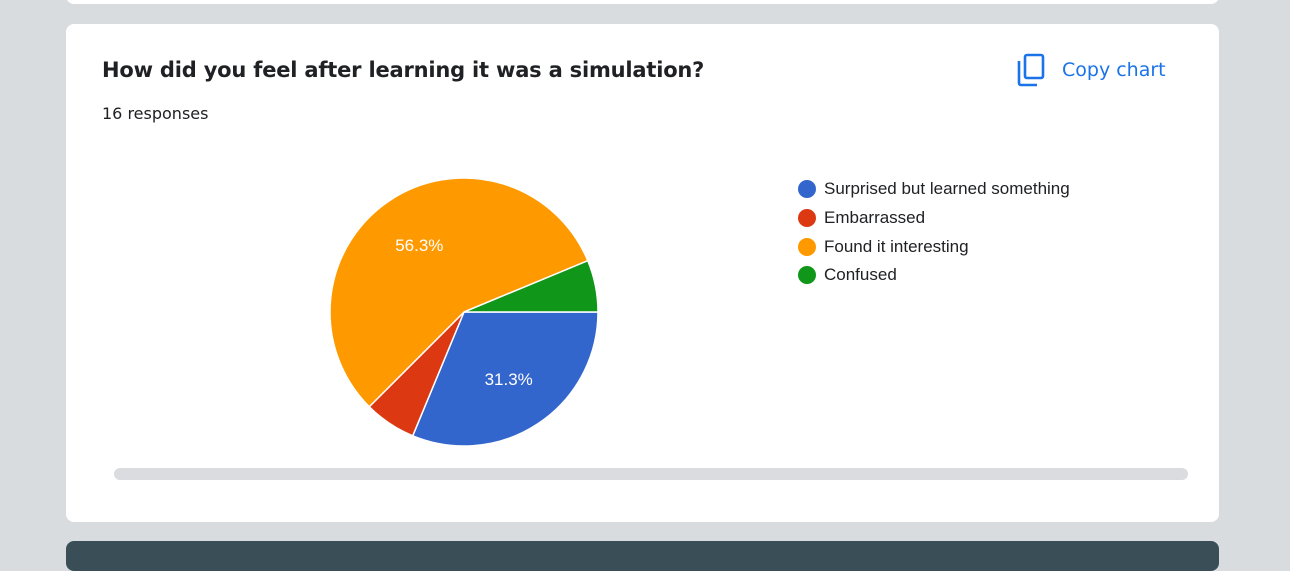  I want to click on legend-label: Found it interesting, so click(896, 246).